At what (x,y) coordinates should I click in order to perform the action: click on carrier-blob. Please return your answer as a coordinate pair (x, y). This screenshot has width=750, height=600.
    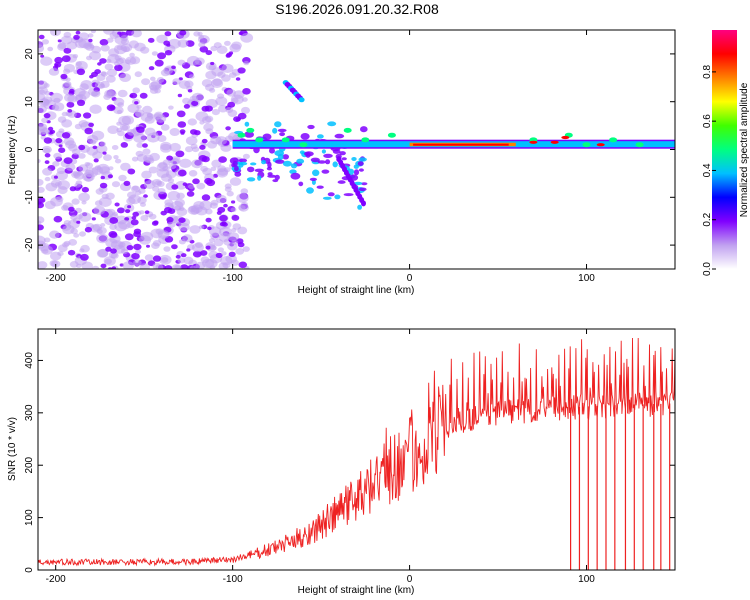
    Looking at the image, I should click on (365, 140).